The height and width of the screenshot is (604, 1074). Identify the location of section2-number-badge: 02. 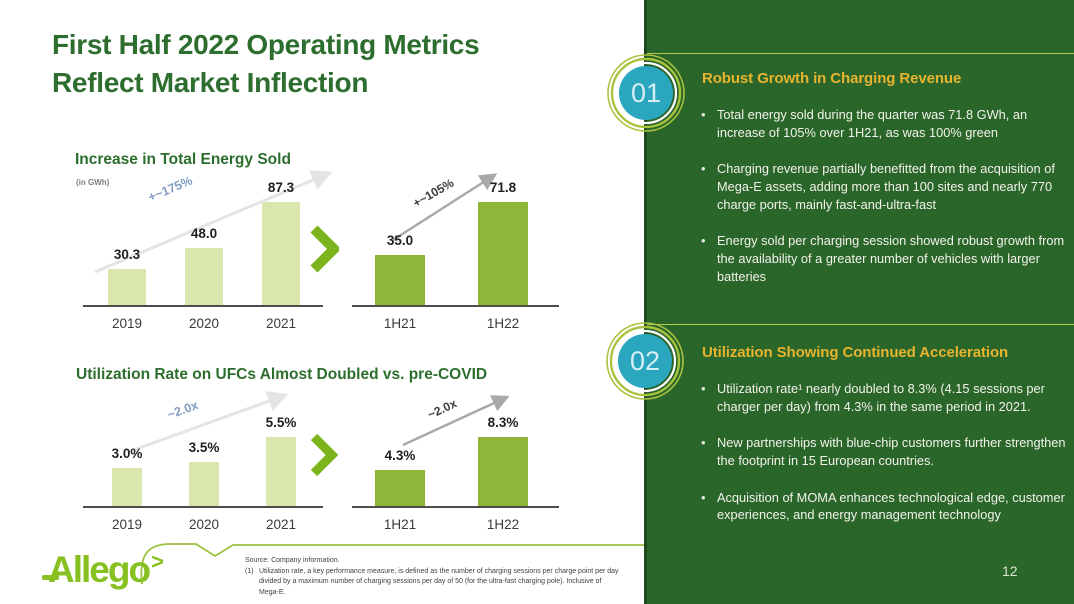
(645, 361).